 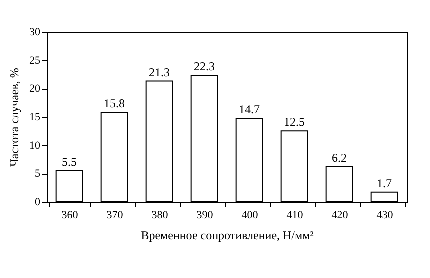 I want to click on data-label: 22.3, so click(x=204, y=67).